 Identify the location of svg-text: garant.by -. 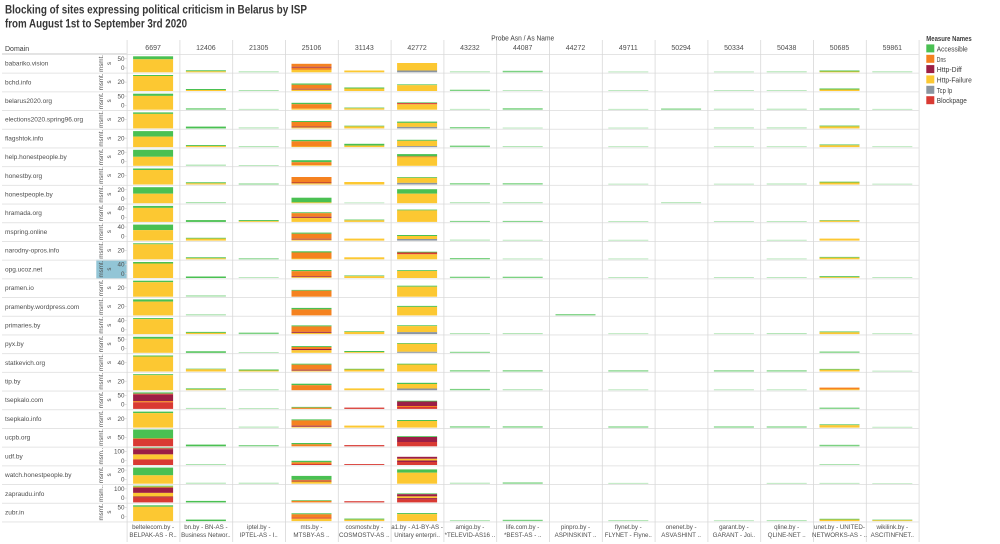
(734, 527).